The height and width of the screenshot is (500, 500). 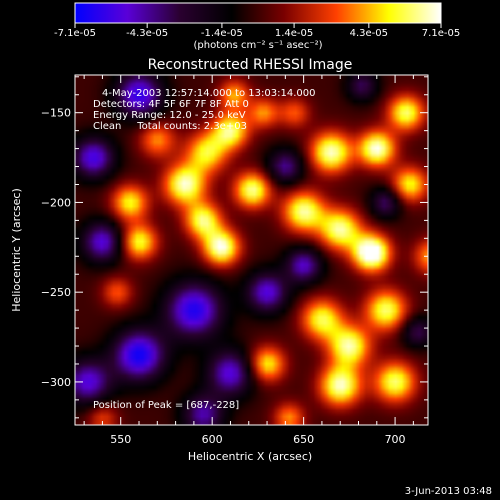 I want to click on x-tick-label: 600, so click(x=212, y=439).